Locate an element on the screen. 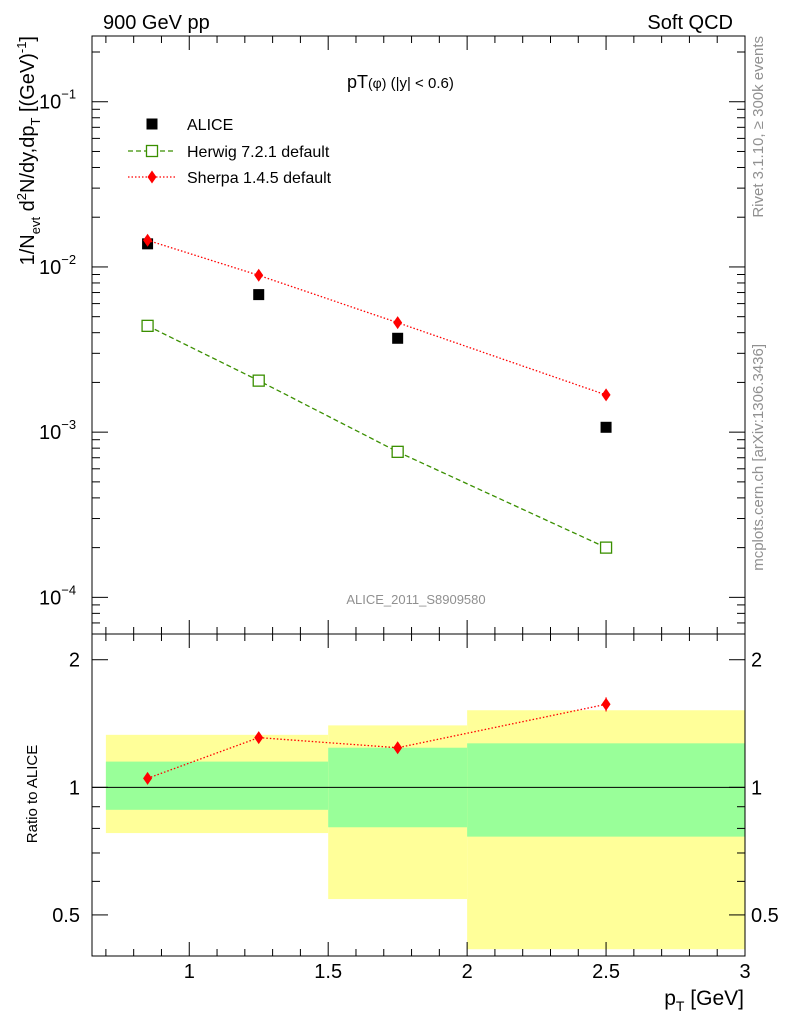  x-tick-label: 3 is located at coordinates (744, 972).